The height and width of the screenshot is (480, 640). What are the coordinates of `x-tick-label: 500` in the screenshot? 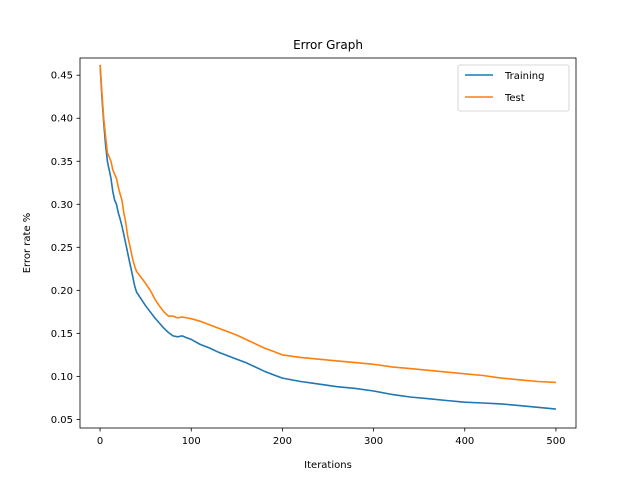 It's located at (555, 441).